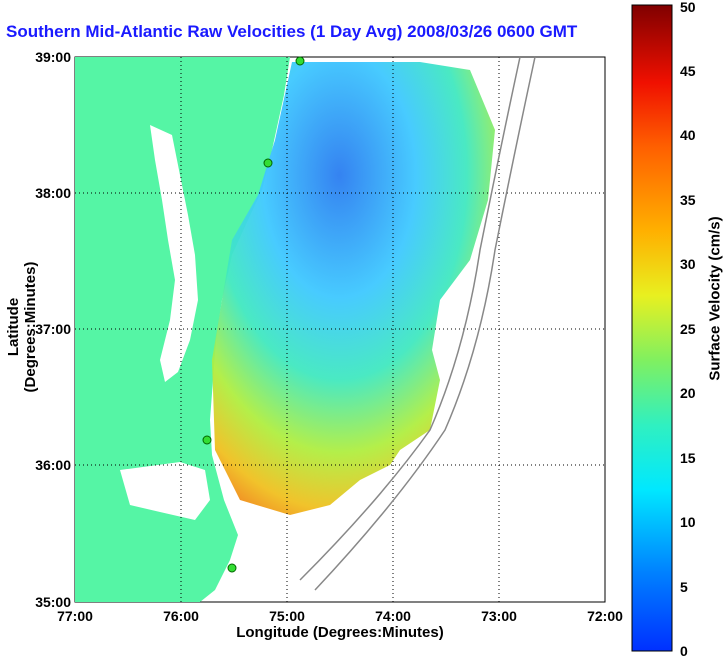 The width and height of the screenshot is (724, 659). I want to click on x-tick: 75:00, so click(287, 616).